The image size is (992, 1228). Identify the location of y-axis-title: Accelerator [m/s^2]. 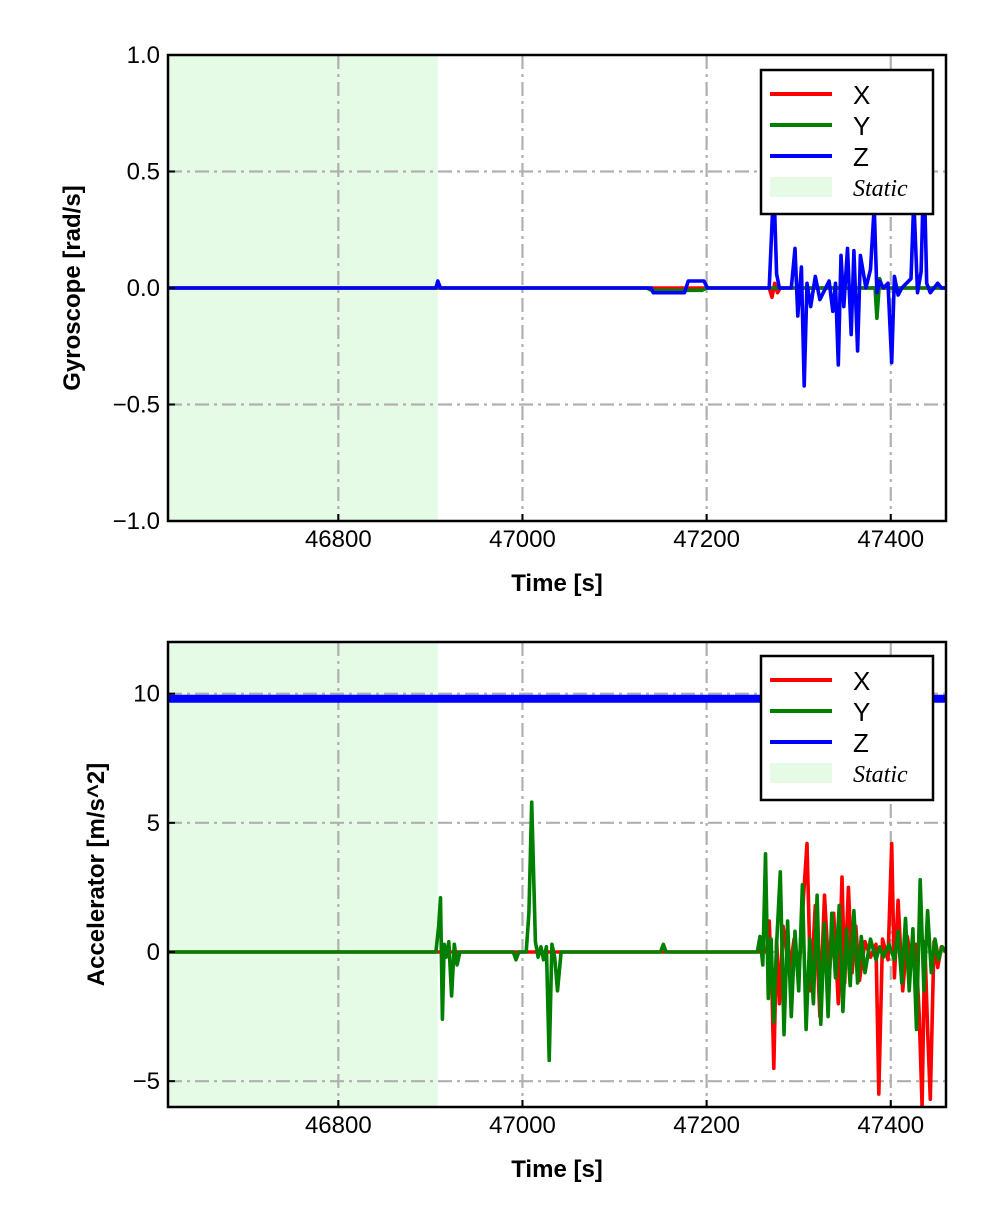
(96, 874).